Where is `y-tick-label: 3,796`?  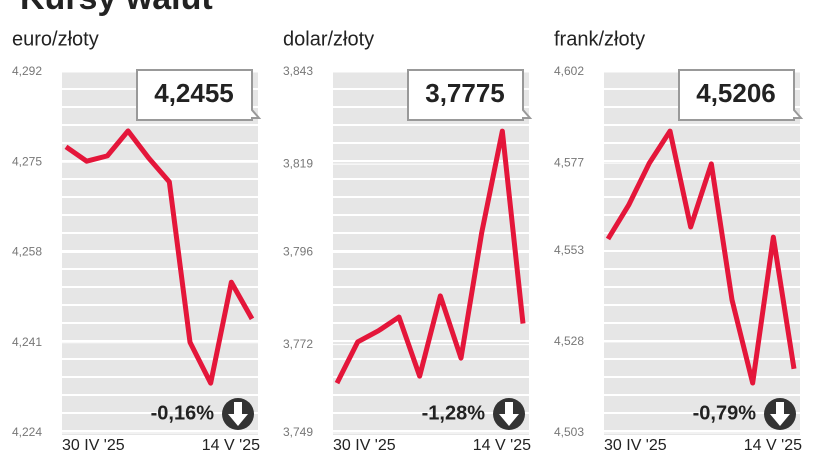
y-tick-label: 3,796 is located at coordinates (298, 252).